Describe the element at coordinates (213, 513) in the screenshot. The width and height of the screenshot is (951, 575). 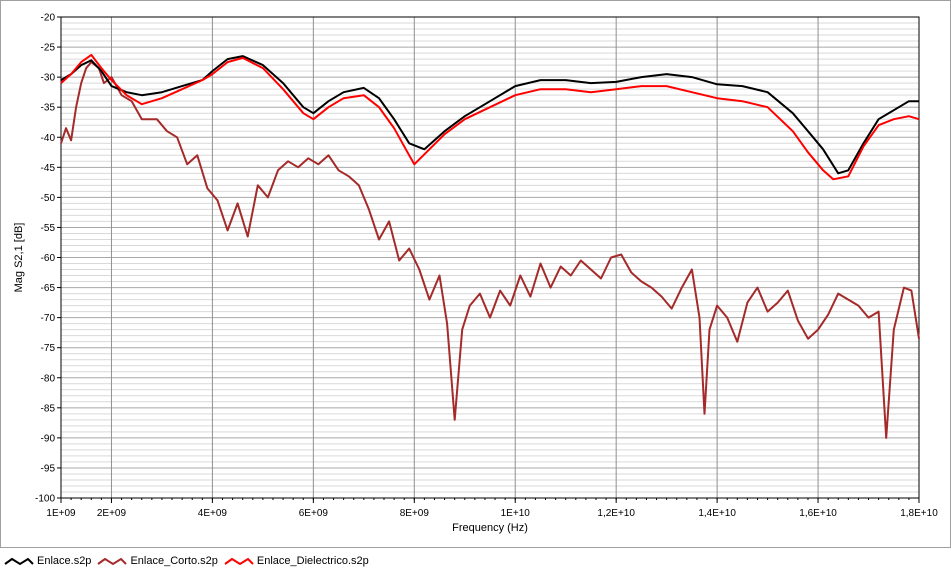
I see `x-tick-label: 4E+09` at that location.